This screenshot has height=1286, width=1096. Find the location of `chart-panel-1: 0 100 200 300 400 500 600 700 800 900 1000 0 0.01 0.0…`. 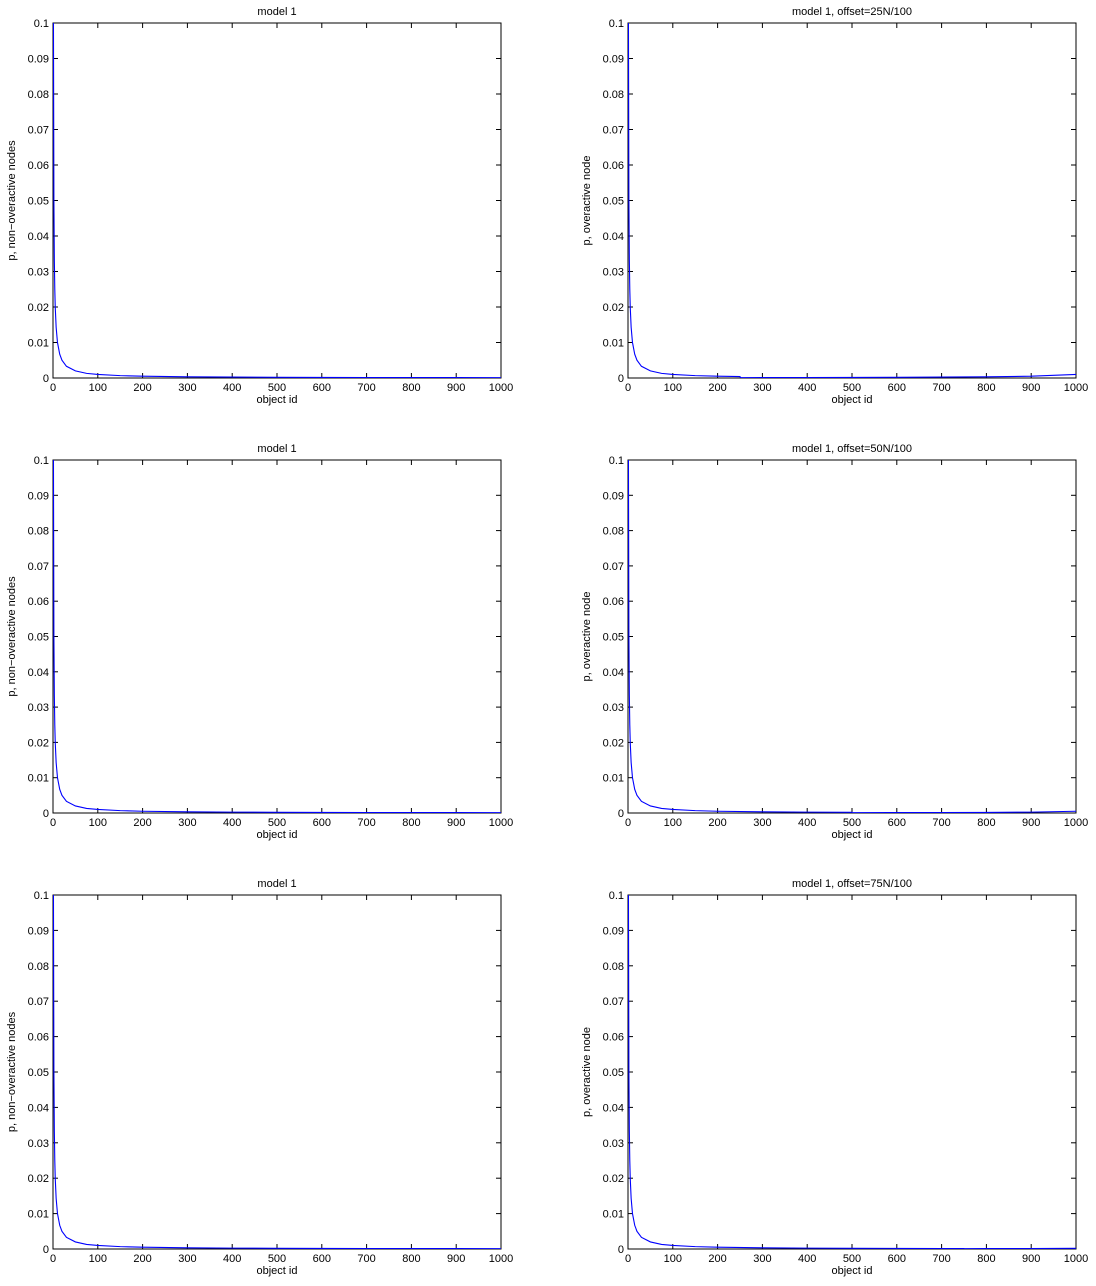

chart-panel-1: 0 100 200 300 400 500 600 700 800 900 1000 0 0.01 0.0… is located at coordinates (259, 206).